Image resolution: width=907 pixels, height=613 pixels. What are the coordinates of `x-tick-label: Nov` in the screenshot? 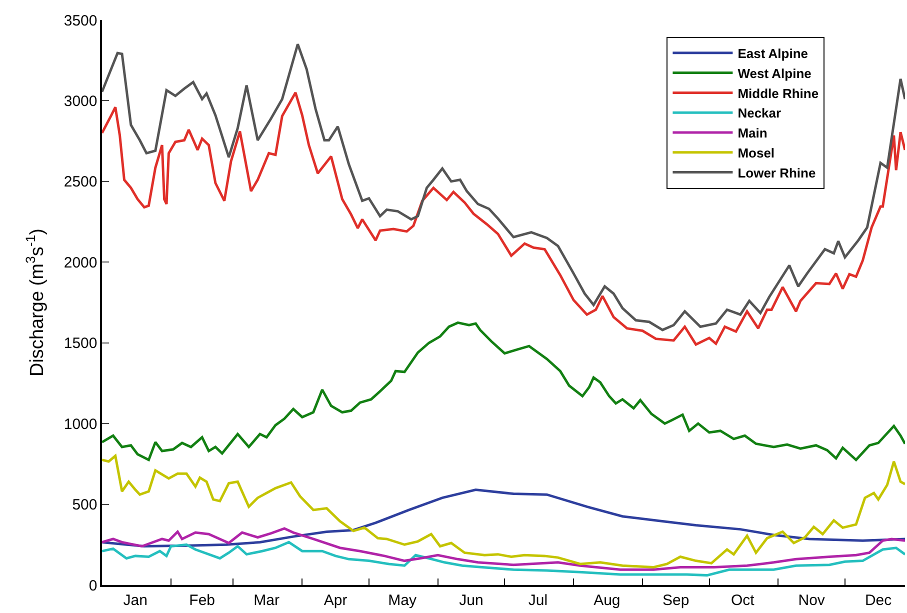 It's located at (812, 600).